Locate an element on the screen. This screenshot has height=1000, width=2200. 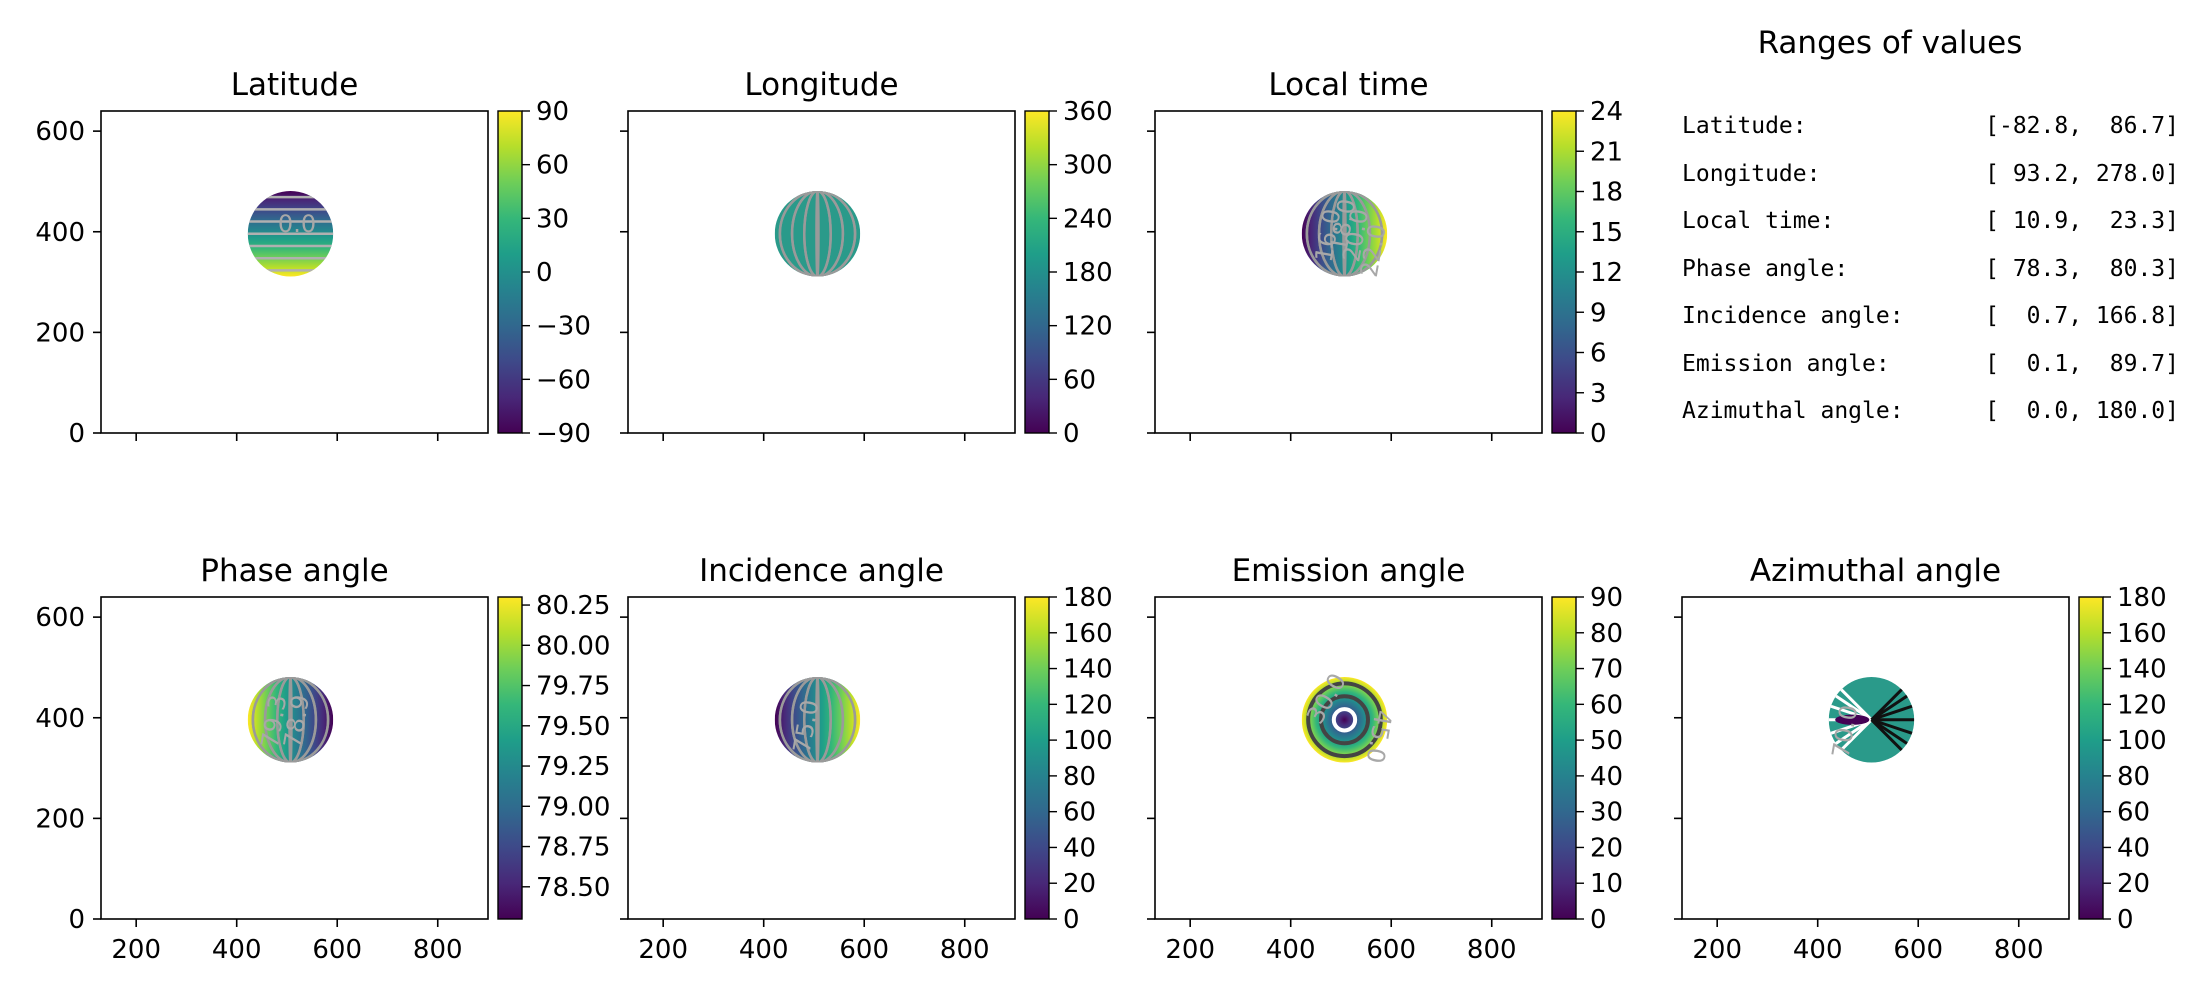
range-value: [ 0.0, 180.0] is located at coordinates (2082, 411).